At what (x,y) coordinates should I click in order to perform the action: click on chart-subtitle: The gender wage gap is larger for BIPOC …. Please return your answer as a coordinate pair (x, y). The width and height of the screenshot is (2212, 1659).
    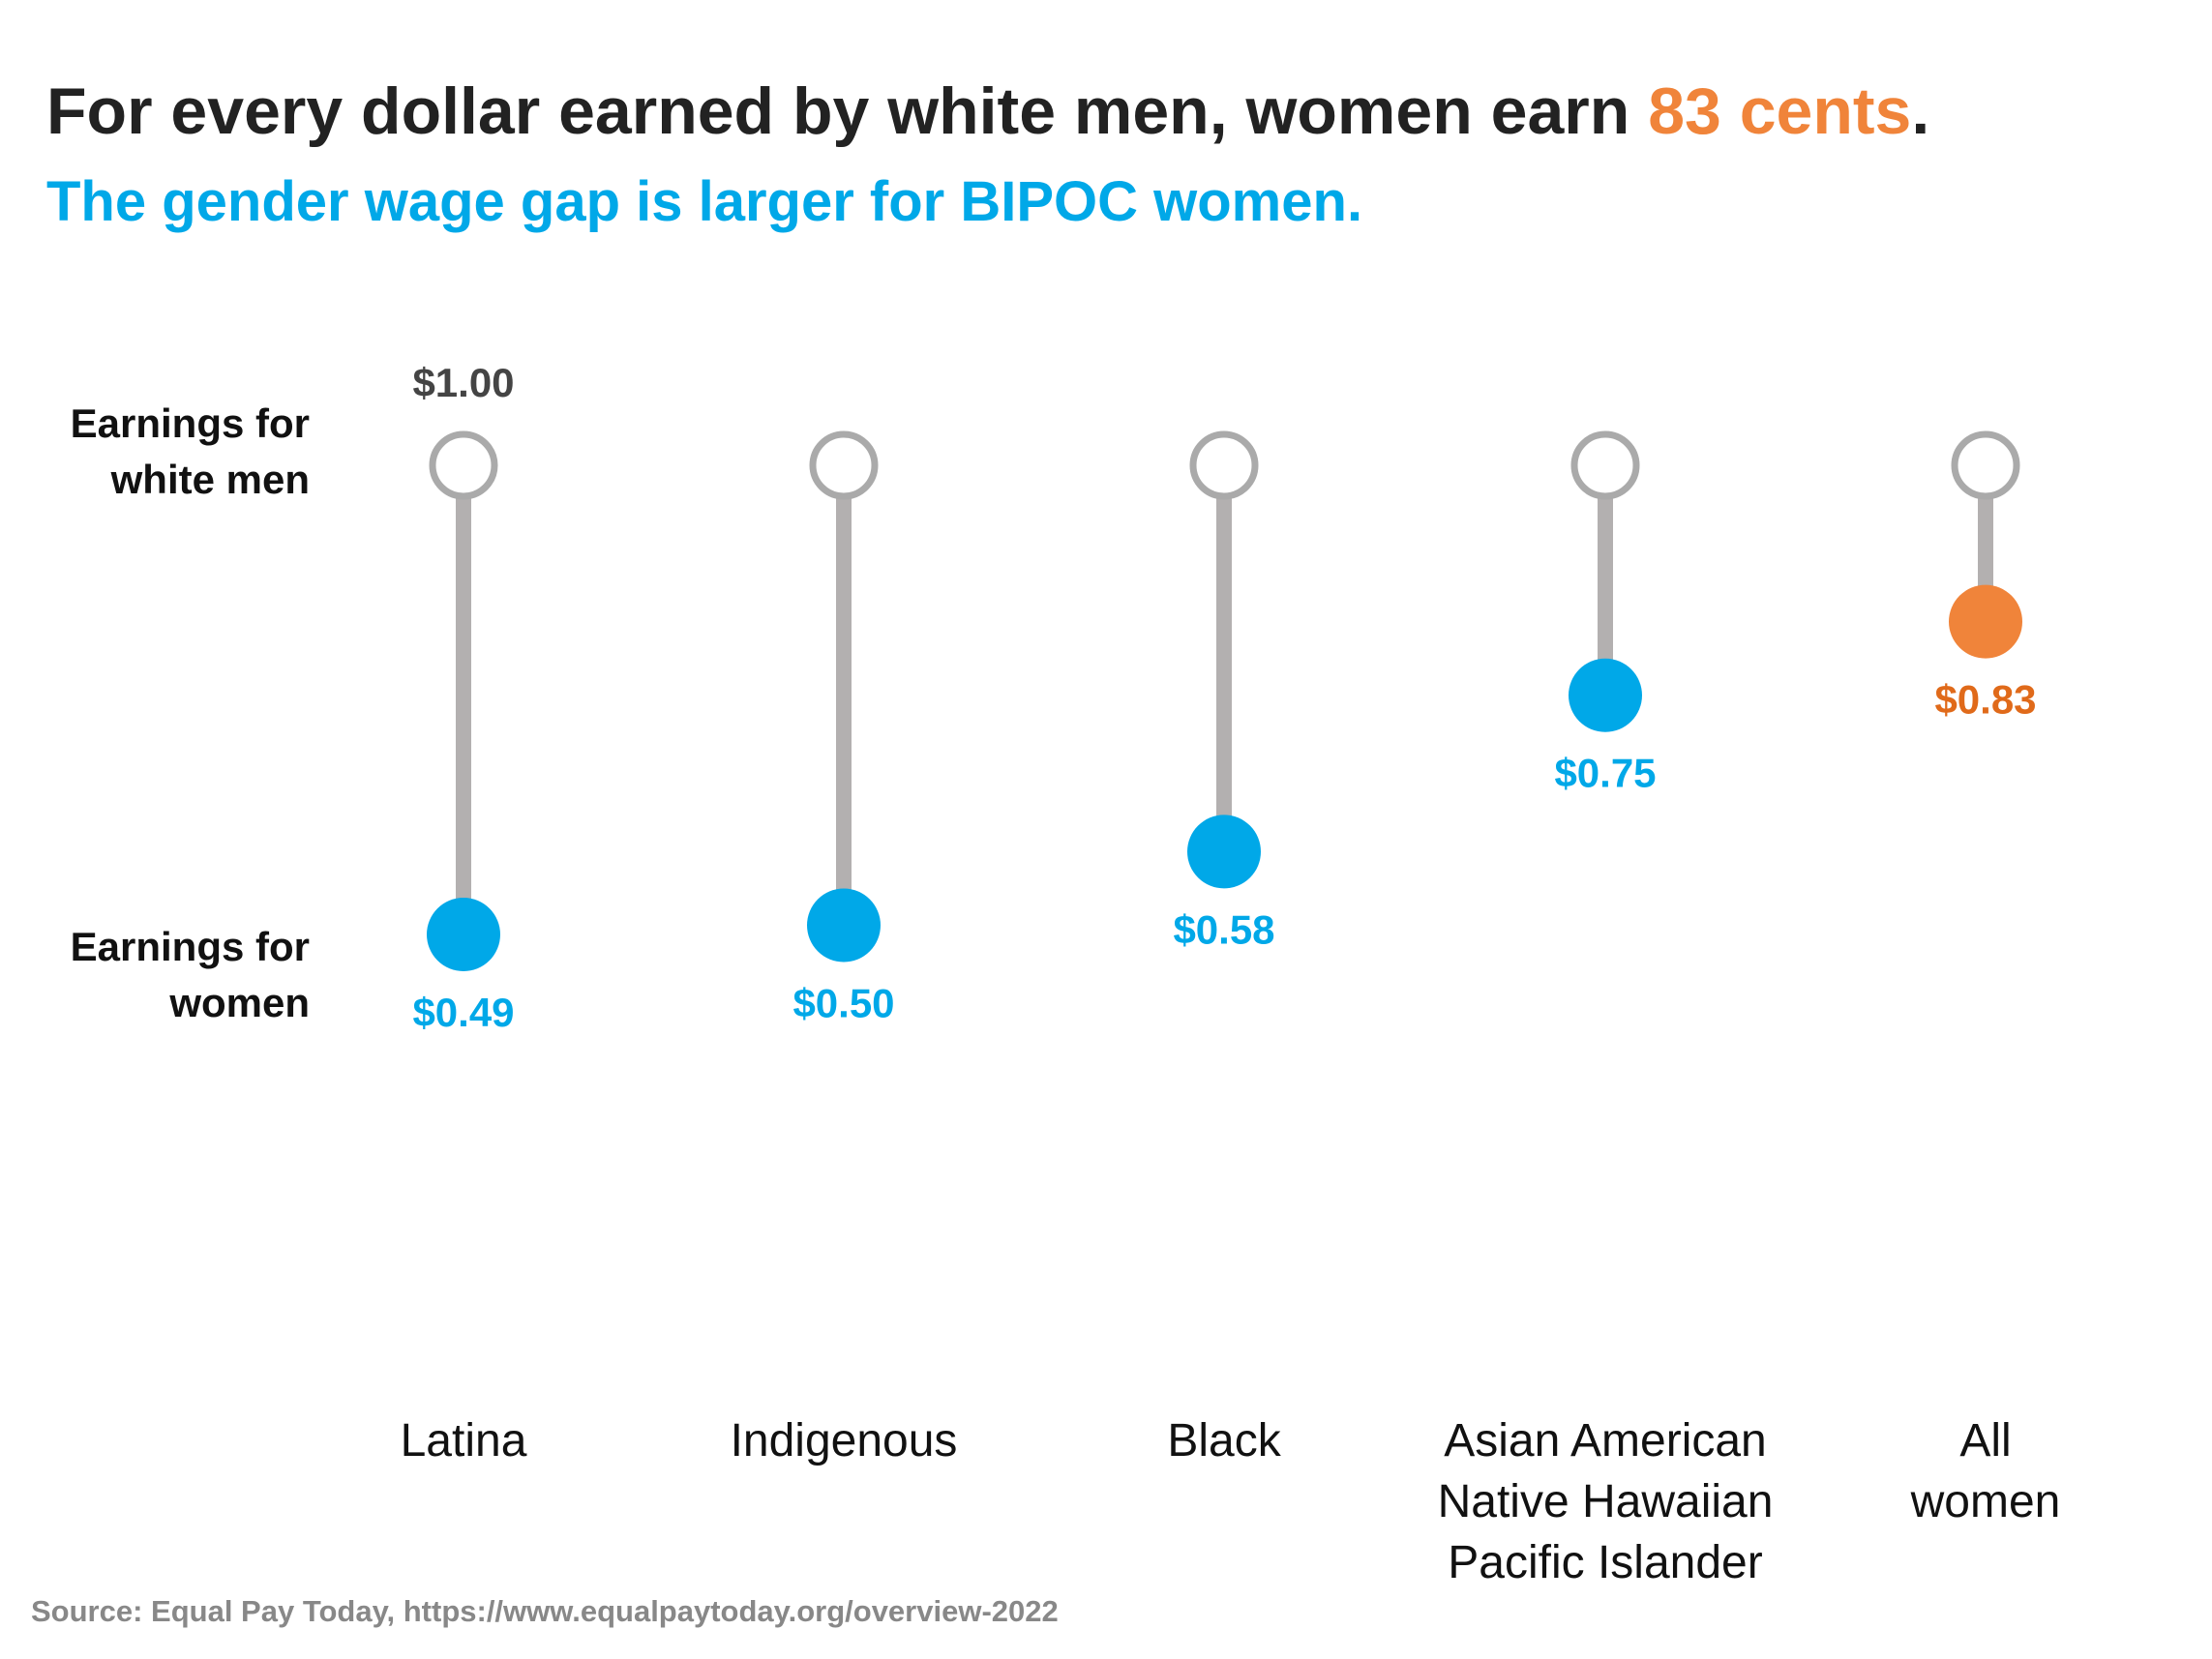
    Looking at the image, I should click on (704, 202).